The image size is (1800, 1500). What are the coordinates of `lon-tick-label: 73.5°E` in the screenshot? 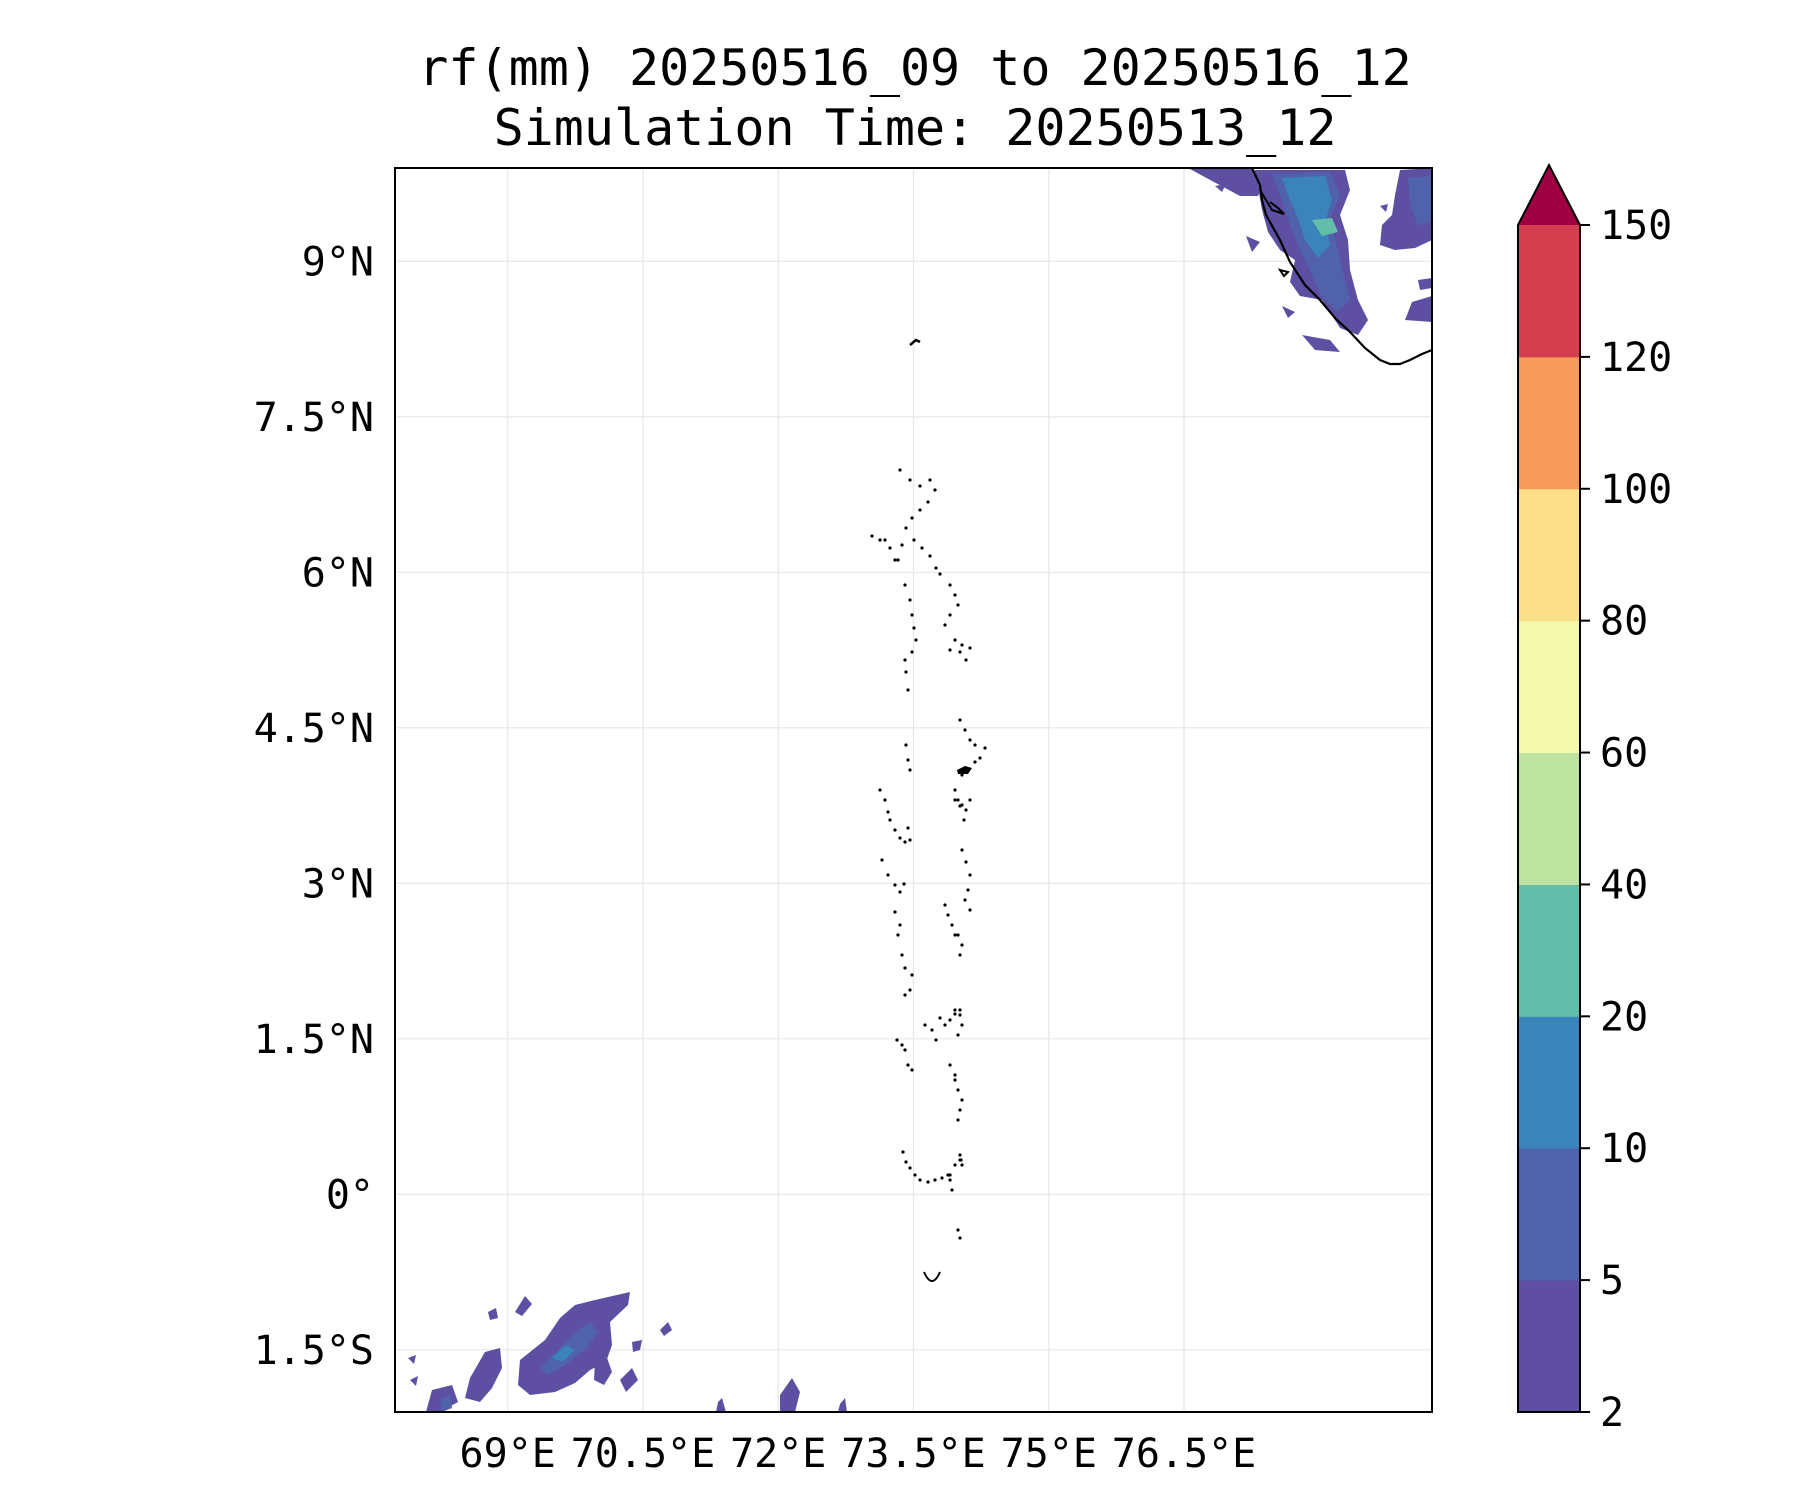 It's located at (913, 1454).